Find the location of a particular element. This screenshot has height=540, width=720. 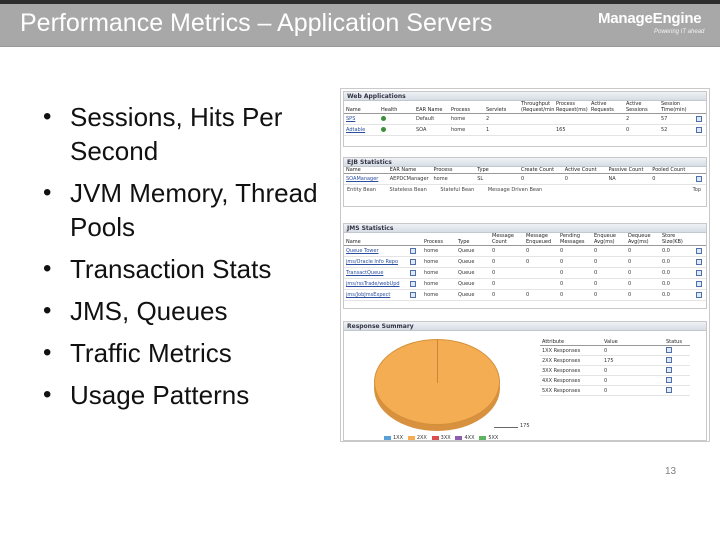

jms-name-link: Queue Tower is located at coordinates (376, 251).